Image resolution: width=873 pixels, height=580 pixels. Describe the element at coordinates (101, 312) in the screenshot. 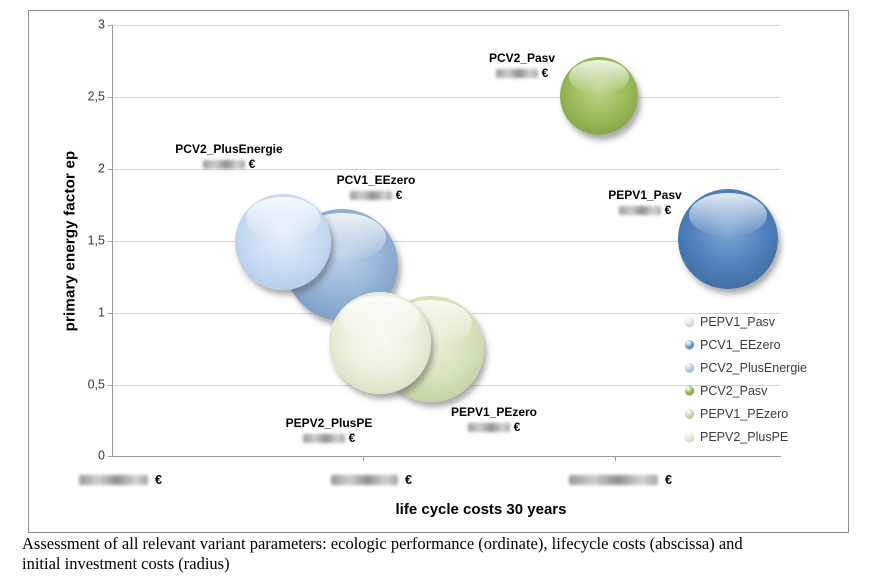

I see `y-tick-label: 1` at that location.